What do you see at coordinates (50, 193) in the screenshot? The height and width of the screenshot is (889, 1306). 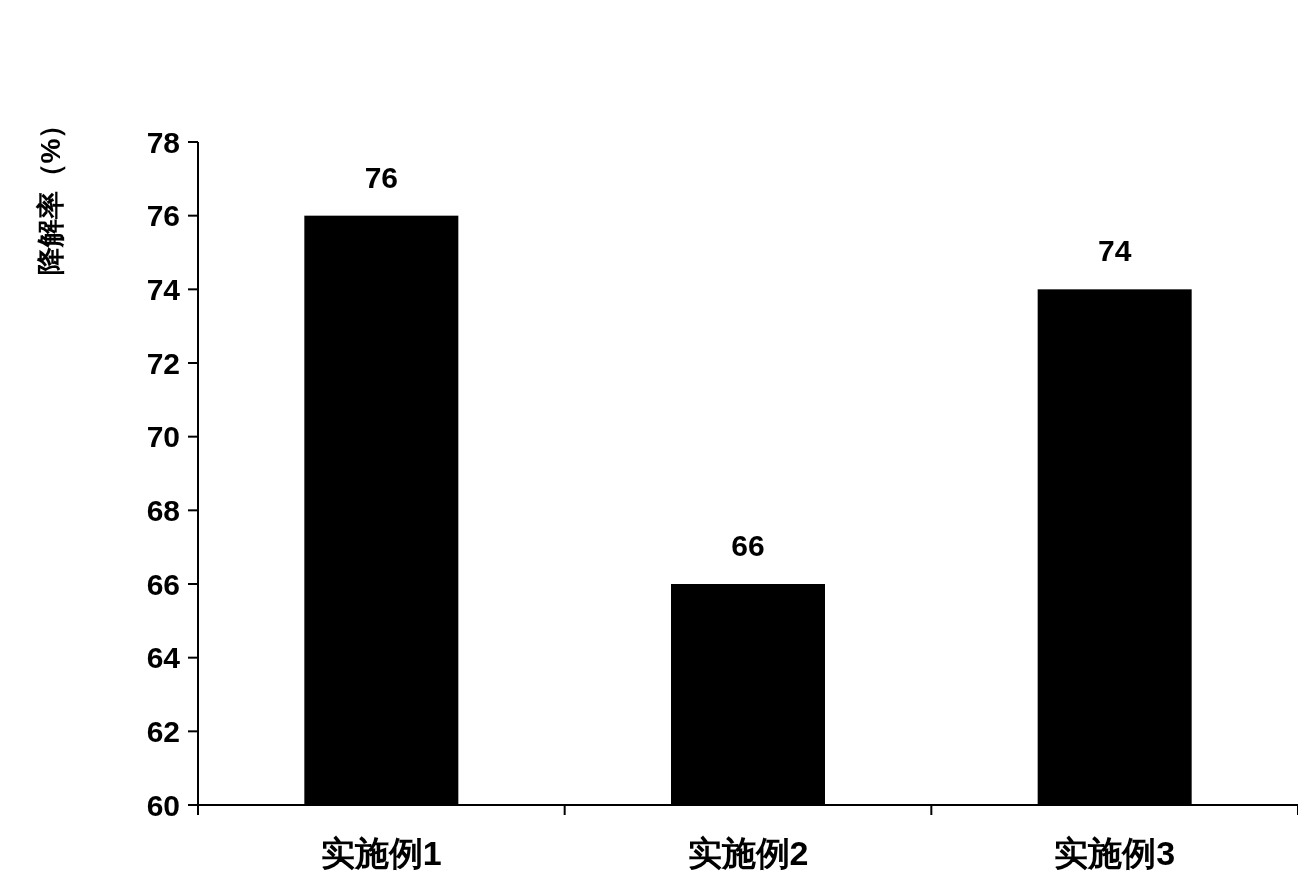 I see `y-axis-title: 降解率（%）` at bounding box center [50, 193].